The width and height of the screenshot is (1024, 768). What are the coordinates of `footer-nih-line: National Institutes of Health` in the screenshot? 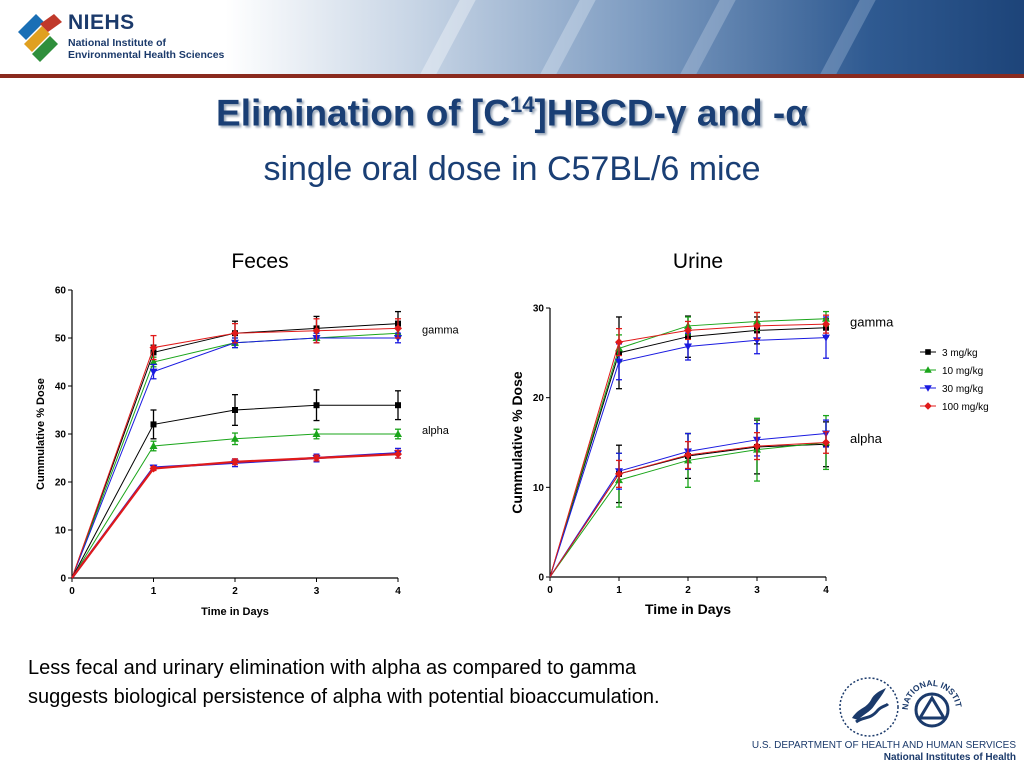 It's located at (949, 757).